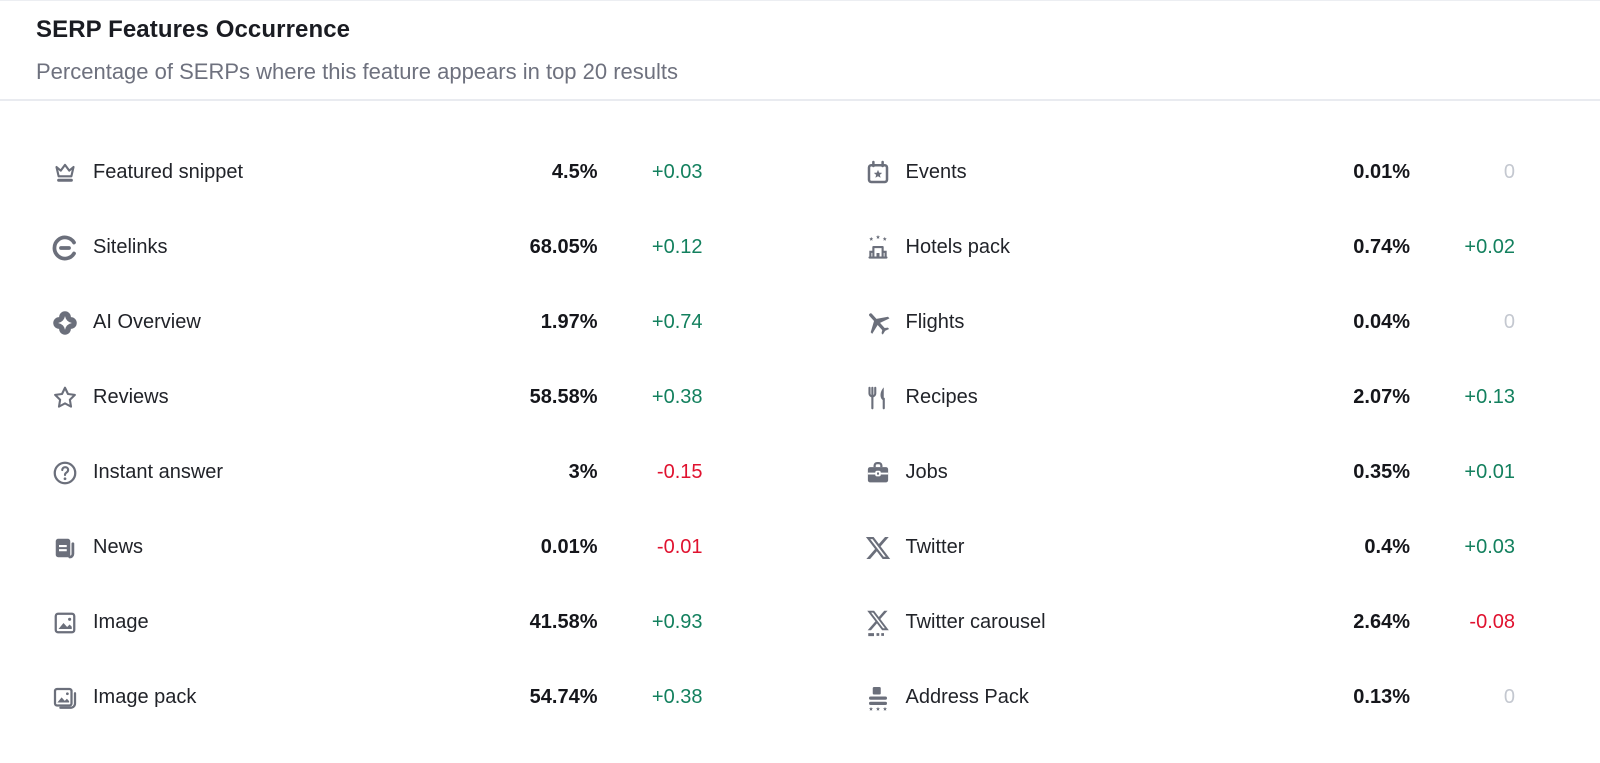 This screenshot has width=1600, height=763. What do you see at coordinates (935, 547) in the screenshot?
I see `feature-label: Twitter` at bounding box center [935, 547].